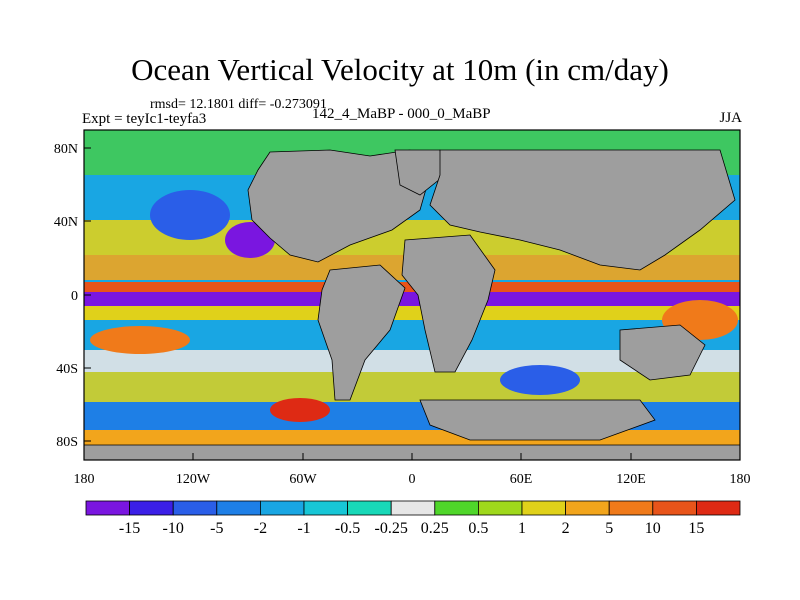 The width and height of the screenshot is (800, 600). What do you see at coordinates (435, 528) in the screenshot?
I see `colorbar-label: 0.25` at bounding box center [435, 528].